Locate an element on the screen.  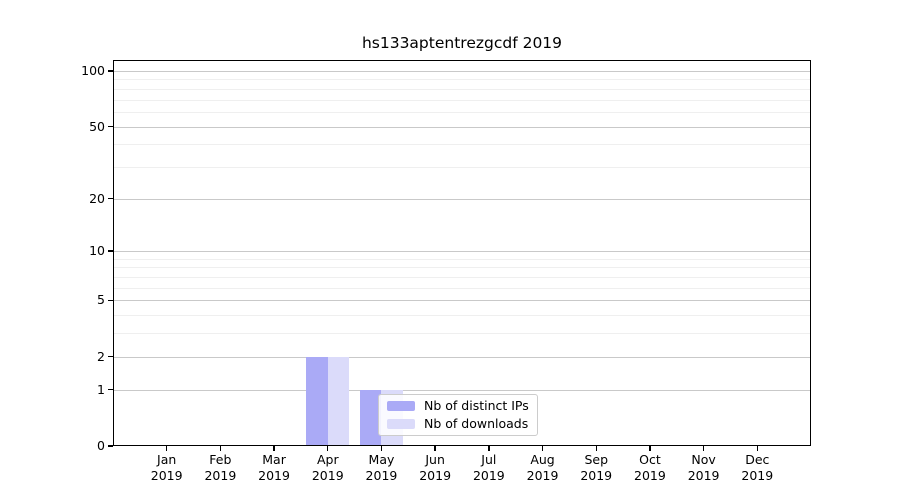
y-tick-label: 2 is located at coordinates (101, 356).